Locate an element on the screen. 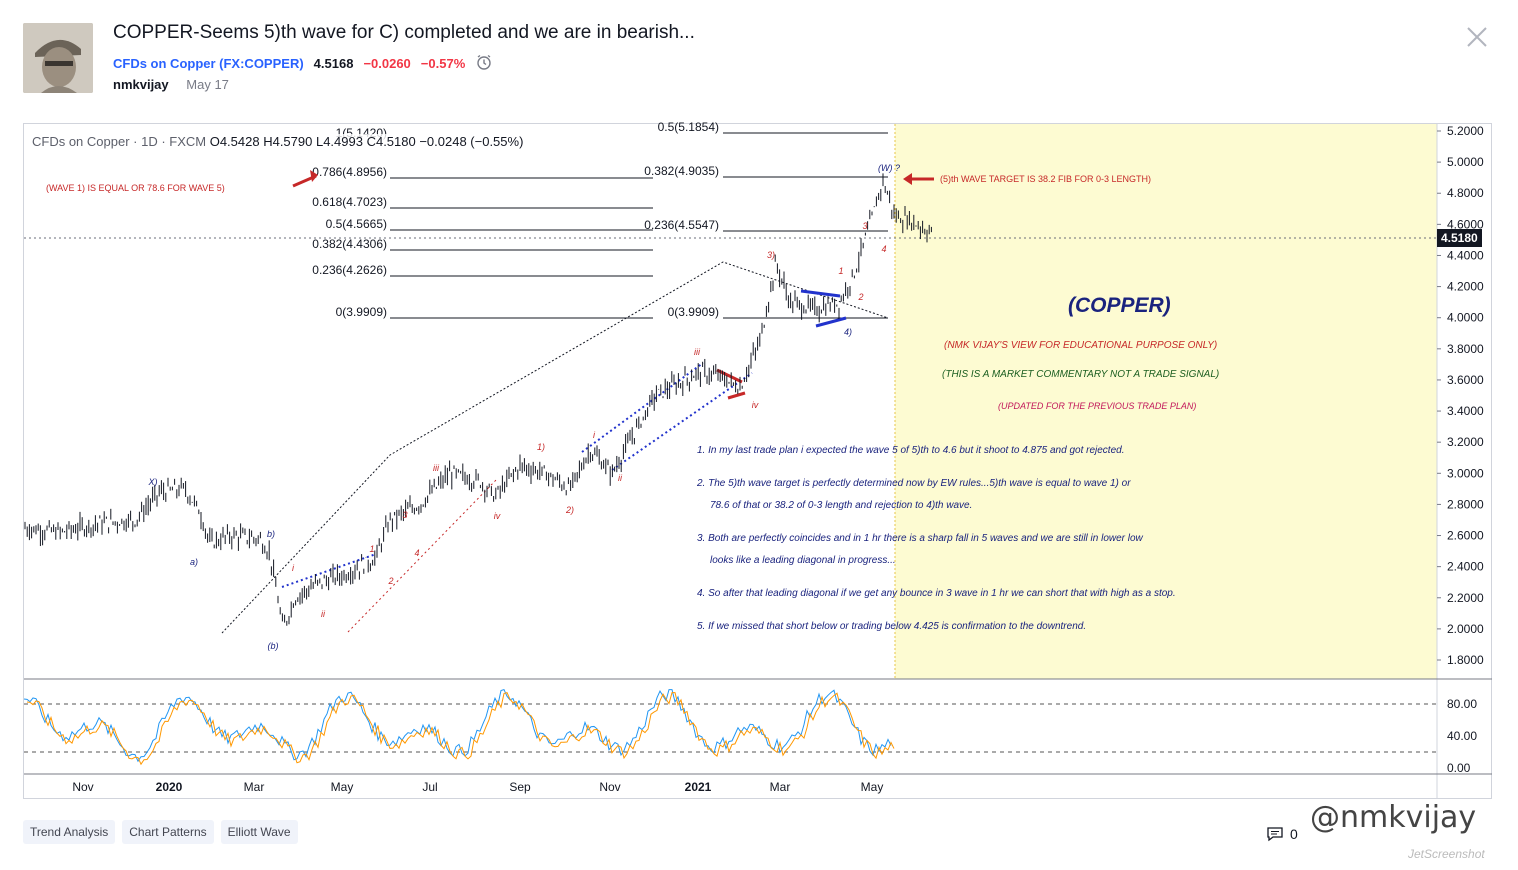  wave1-note: (WAVE 1) IS EQUAL OR 78.6 FOR WAVE 5) is located at coordinates (135, 188).